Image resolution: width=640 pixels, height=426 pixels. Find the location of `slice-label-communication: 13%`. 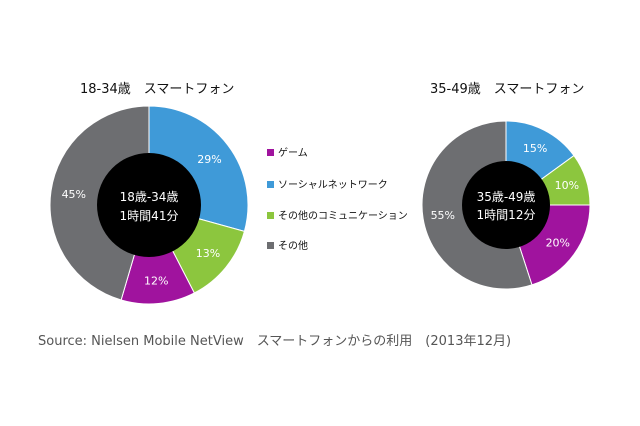

slice-label-communication: 13% is located at coordinates (208, 253).